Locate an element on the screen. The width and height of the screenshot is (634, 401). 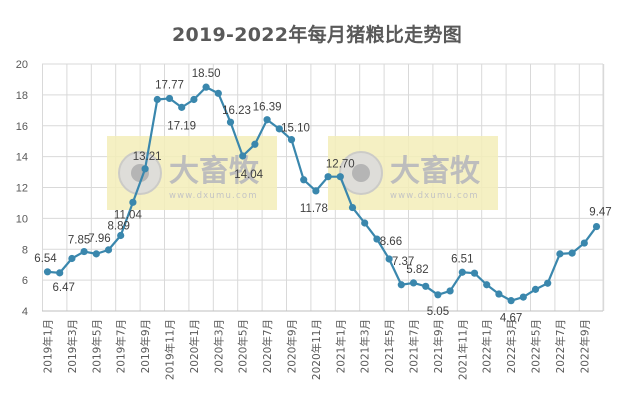
y-tick-label: 8 is located at coordinates (25, 250).